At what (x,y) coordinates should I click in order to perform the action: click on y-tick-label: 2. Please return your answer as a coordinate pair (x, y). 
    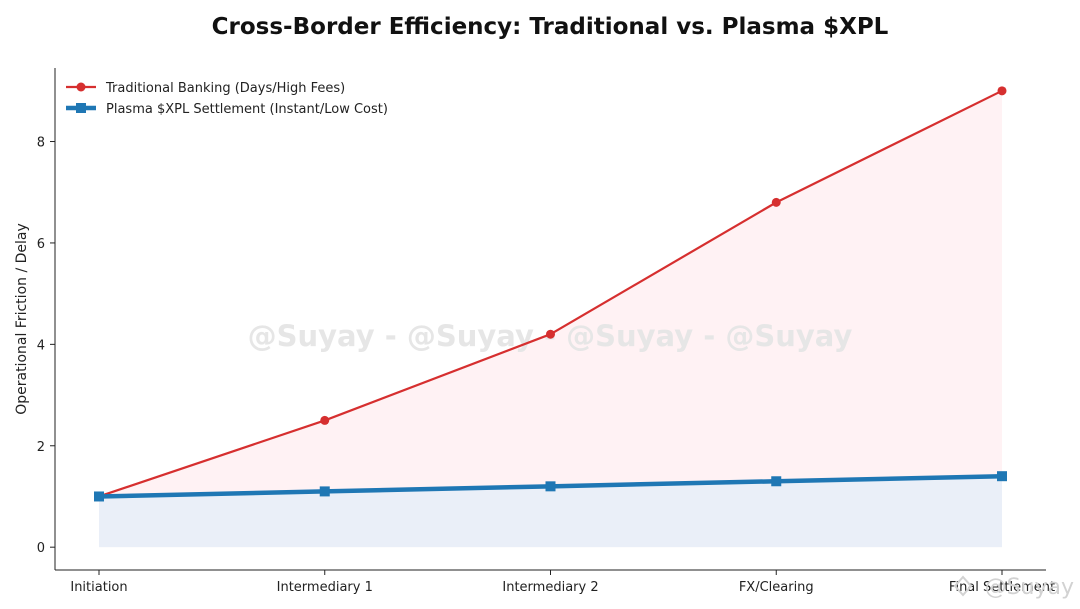
    Looking at the image, I should click on (41, 447).